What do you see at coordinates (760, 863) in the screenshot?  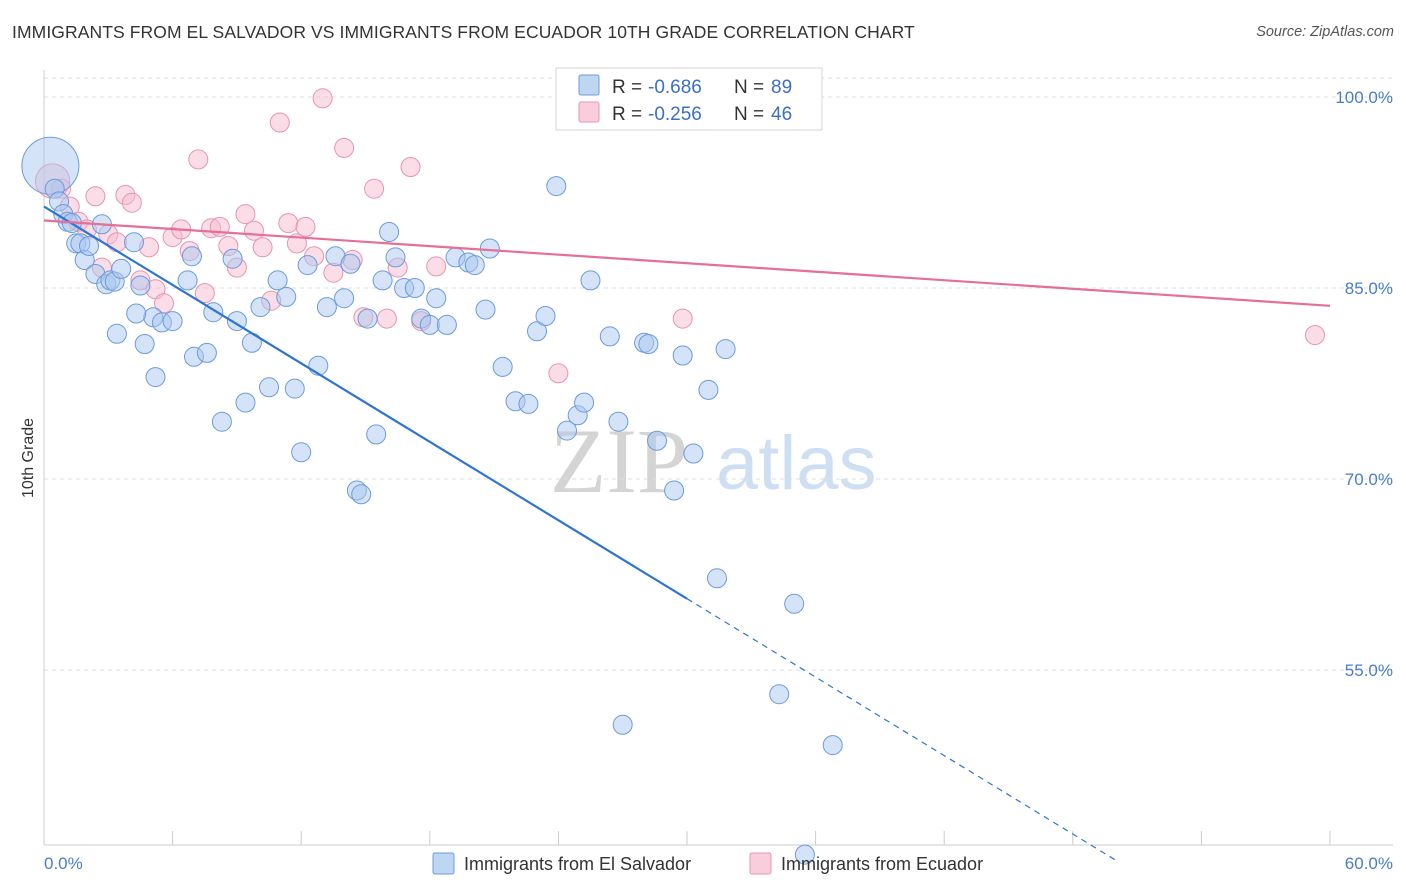 I see `bottom-legend-swatch-ecuador` at bounding box center [760, 863].